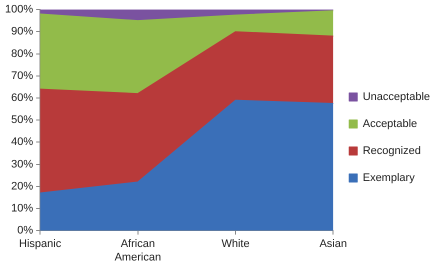 The width and height of the screenshot is (448, 269). I want to click on y-tick-label: 90%, so click(22, 32).